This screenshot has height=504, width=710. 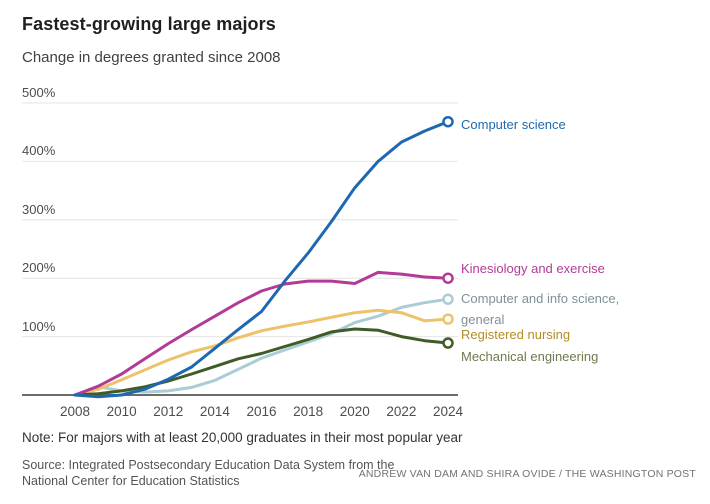 What do you see at coordinates (214, 411) in the screenshot?
I see `x-tick-label-2014: 2014` at bounding box center [214, 411].